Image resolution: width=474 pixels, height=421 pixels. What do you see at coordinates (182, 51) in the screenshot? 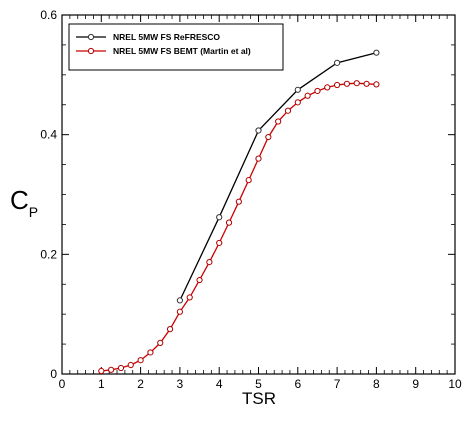
I see `legend-label: NREL 5MW FS BEMT (Martin et al)` at bounding box center [182, 51].